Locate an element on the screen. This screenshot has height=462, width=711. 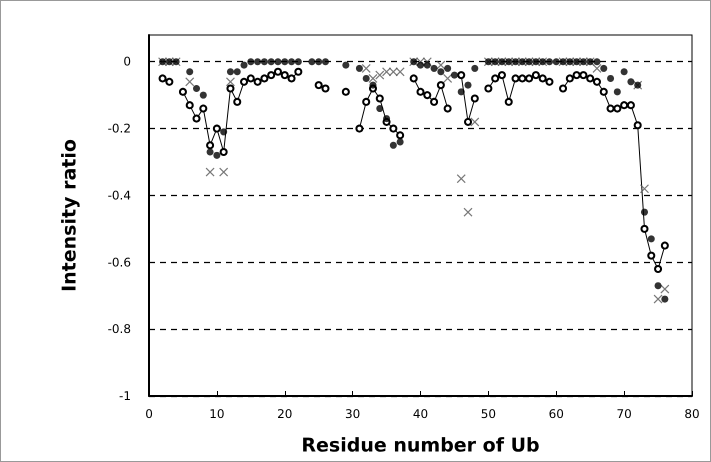
y-tick-label: -0.6 is located at coordinates (119, 262).